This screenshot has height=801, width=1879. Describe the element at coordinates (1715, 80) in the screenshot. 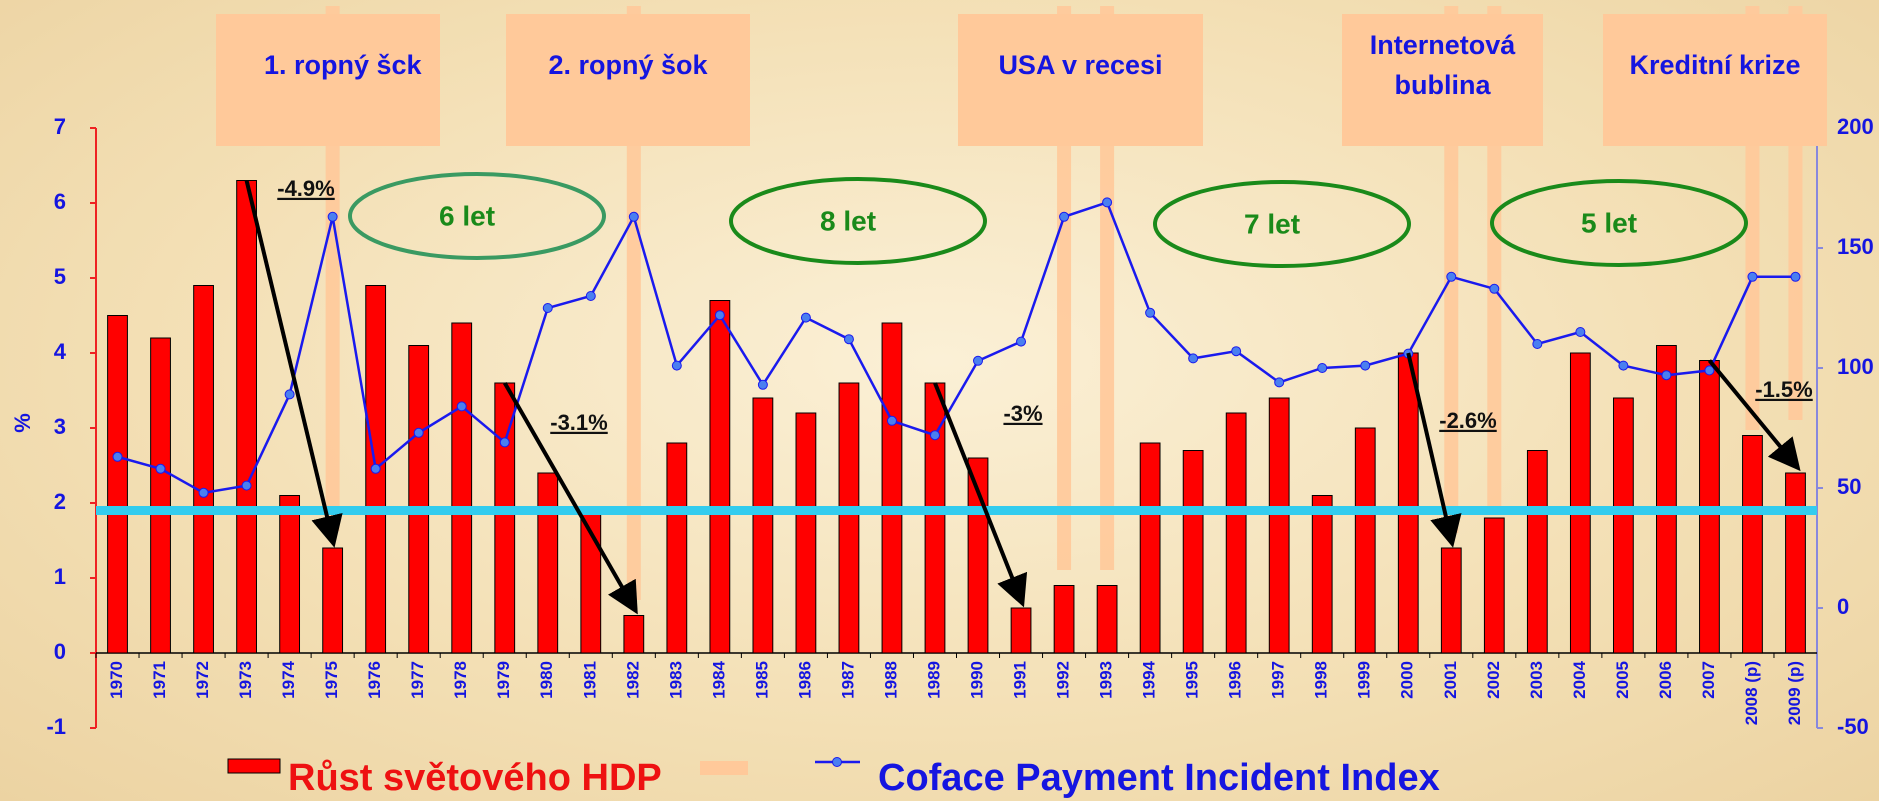

I see `event-box: Kreditní krize` at that location.